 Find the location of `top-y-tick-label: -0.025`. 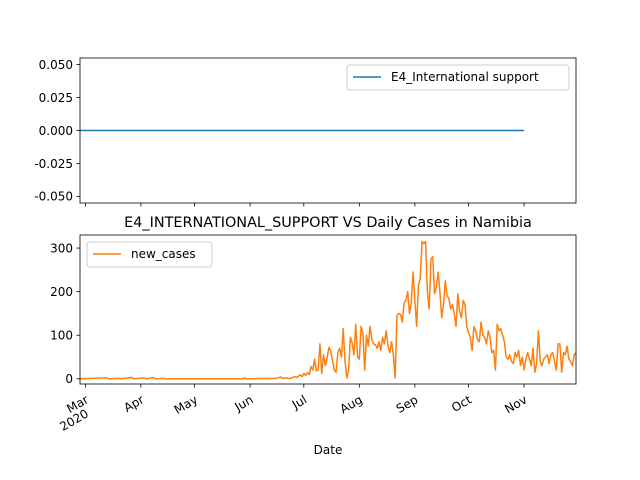

top-y-tick-label: -0.025 is located at coordinates (53, 164).